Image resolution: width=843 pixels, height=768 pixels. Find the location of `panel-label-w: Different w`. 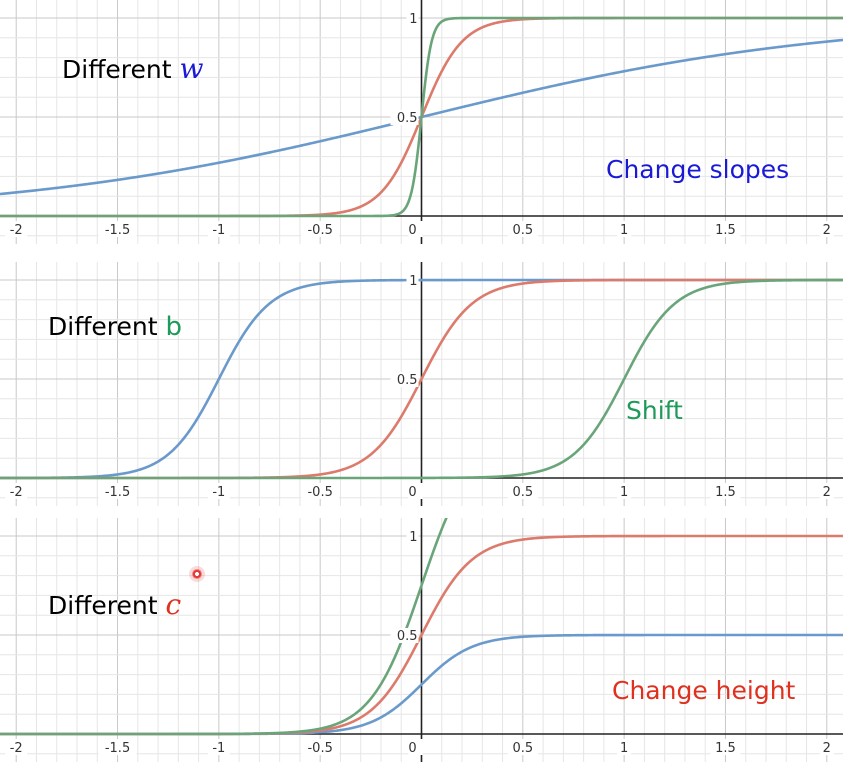

panel-label-w: Different w is located at coordinates (132, 68).